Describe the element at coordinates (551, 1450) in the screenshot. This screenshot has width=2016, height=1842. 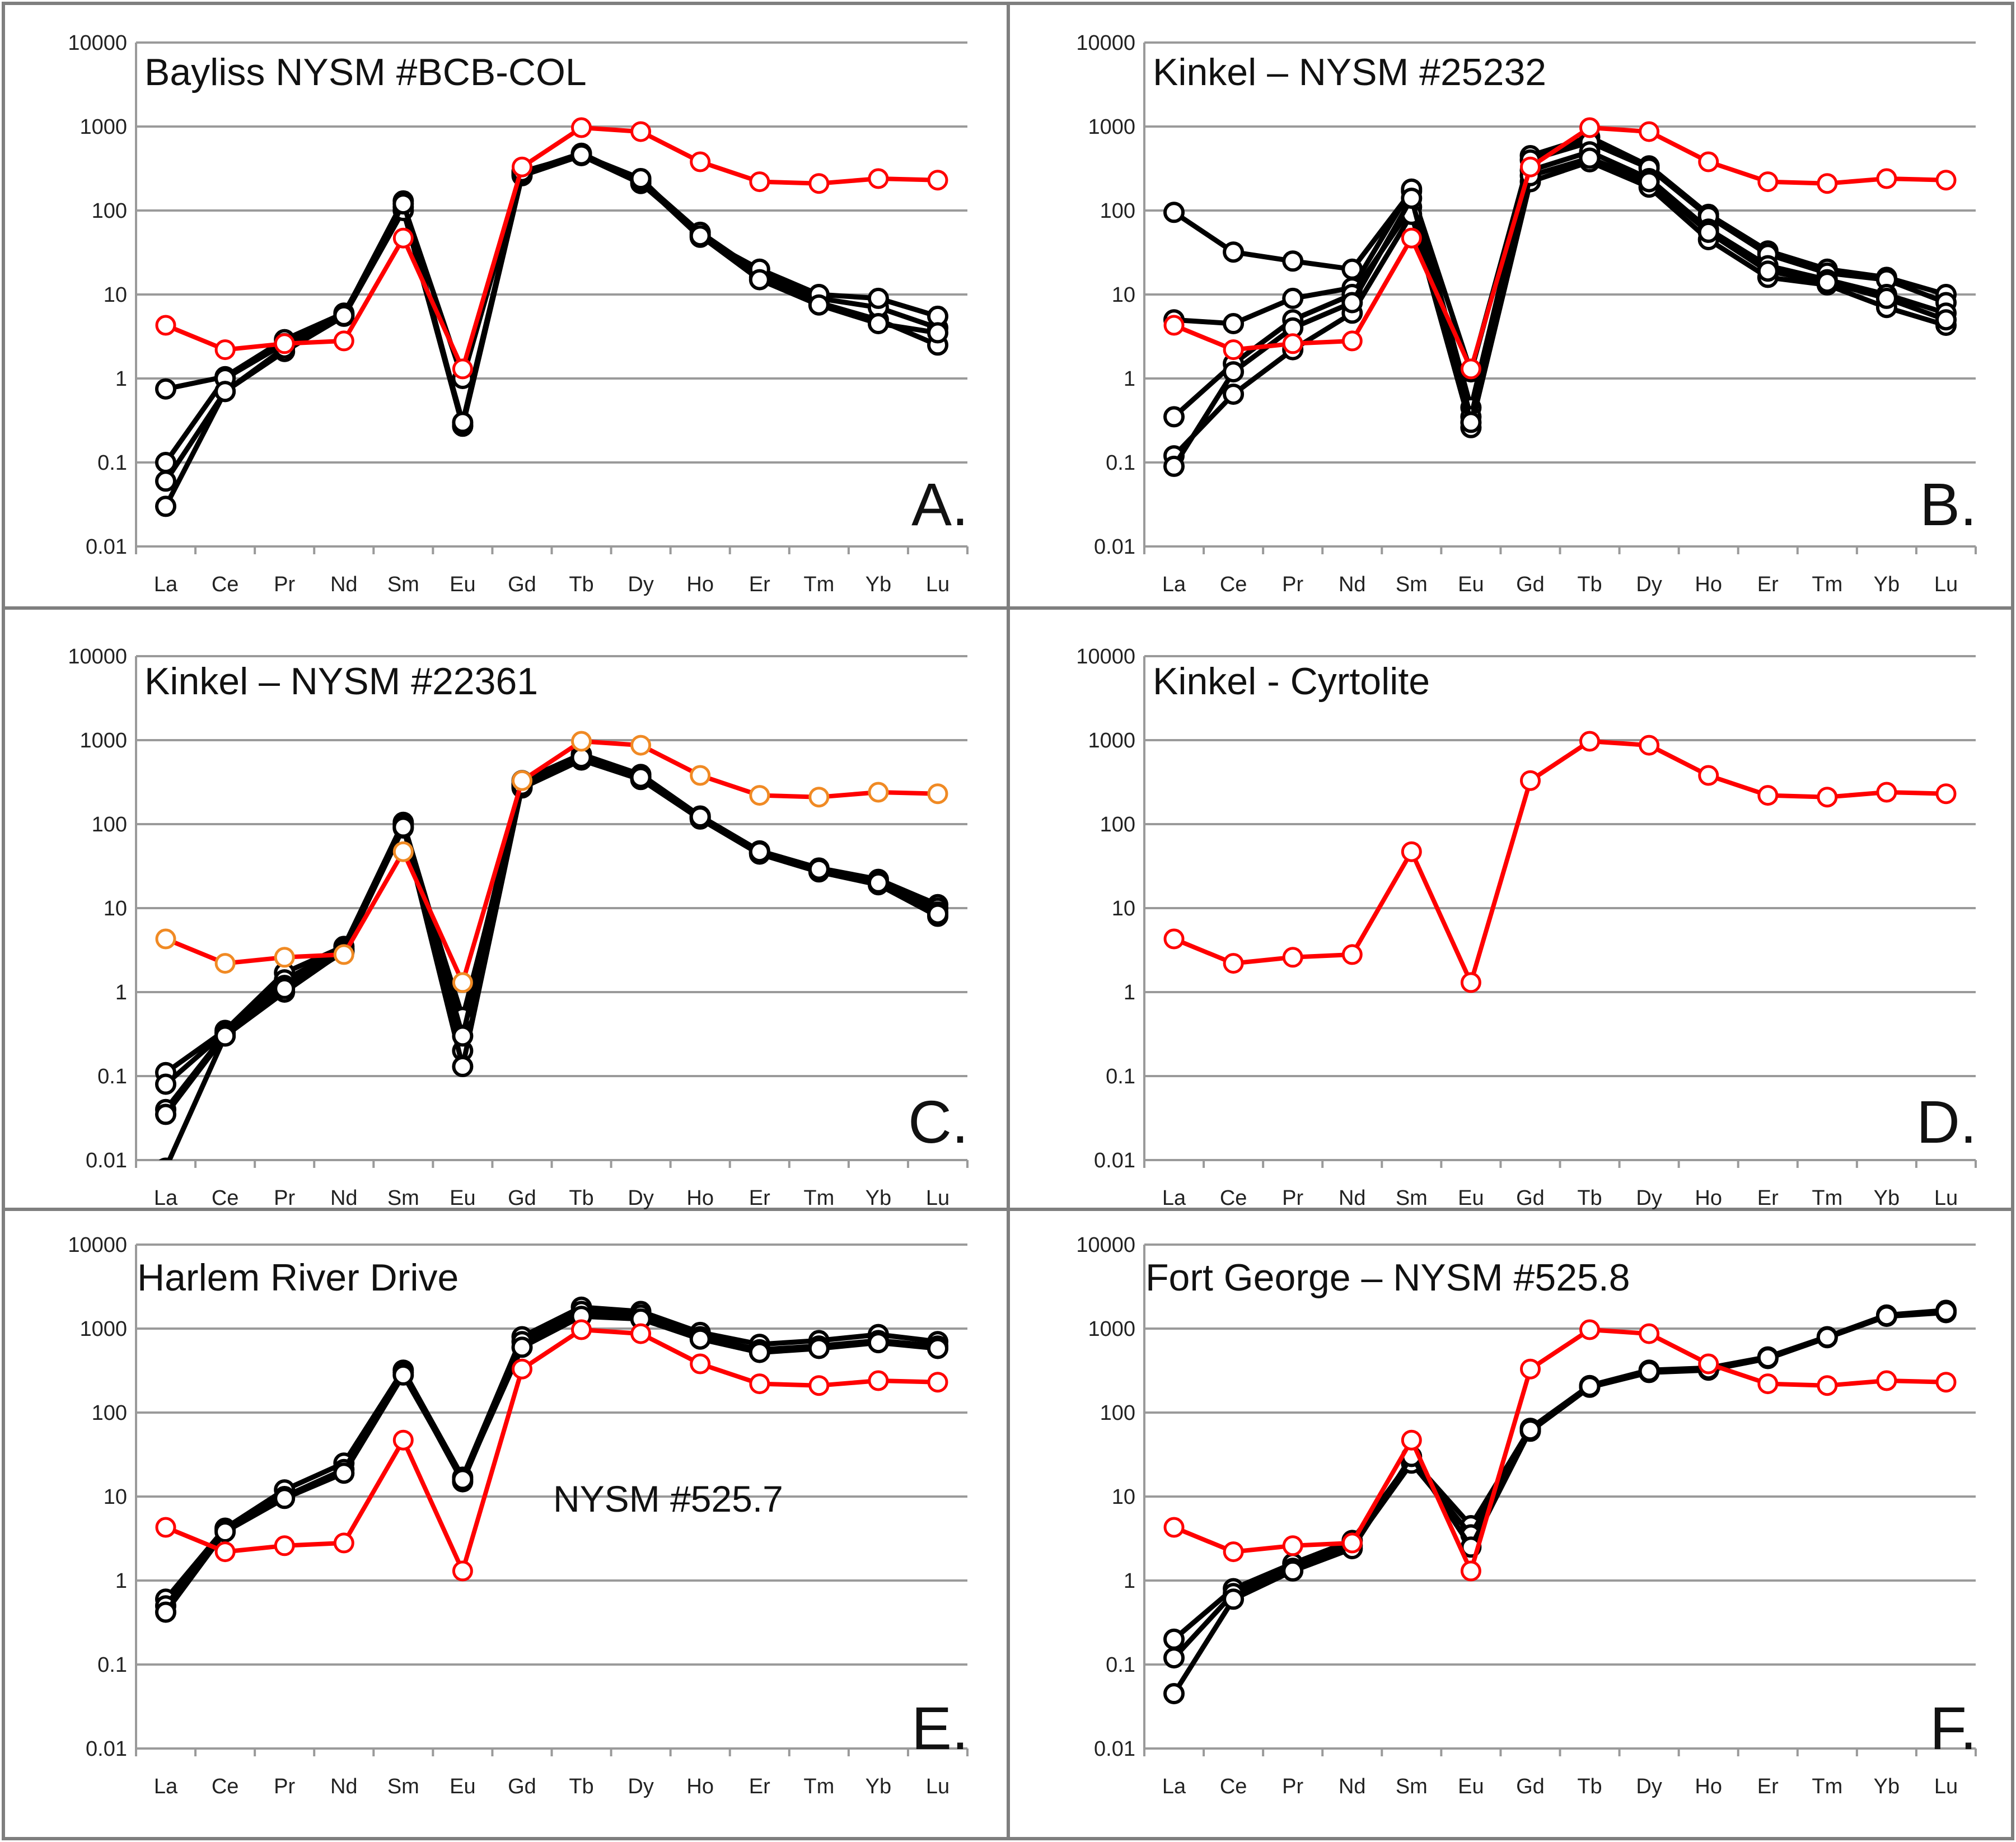
I see `series-cyrtolite-reference` at that location.